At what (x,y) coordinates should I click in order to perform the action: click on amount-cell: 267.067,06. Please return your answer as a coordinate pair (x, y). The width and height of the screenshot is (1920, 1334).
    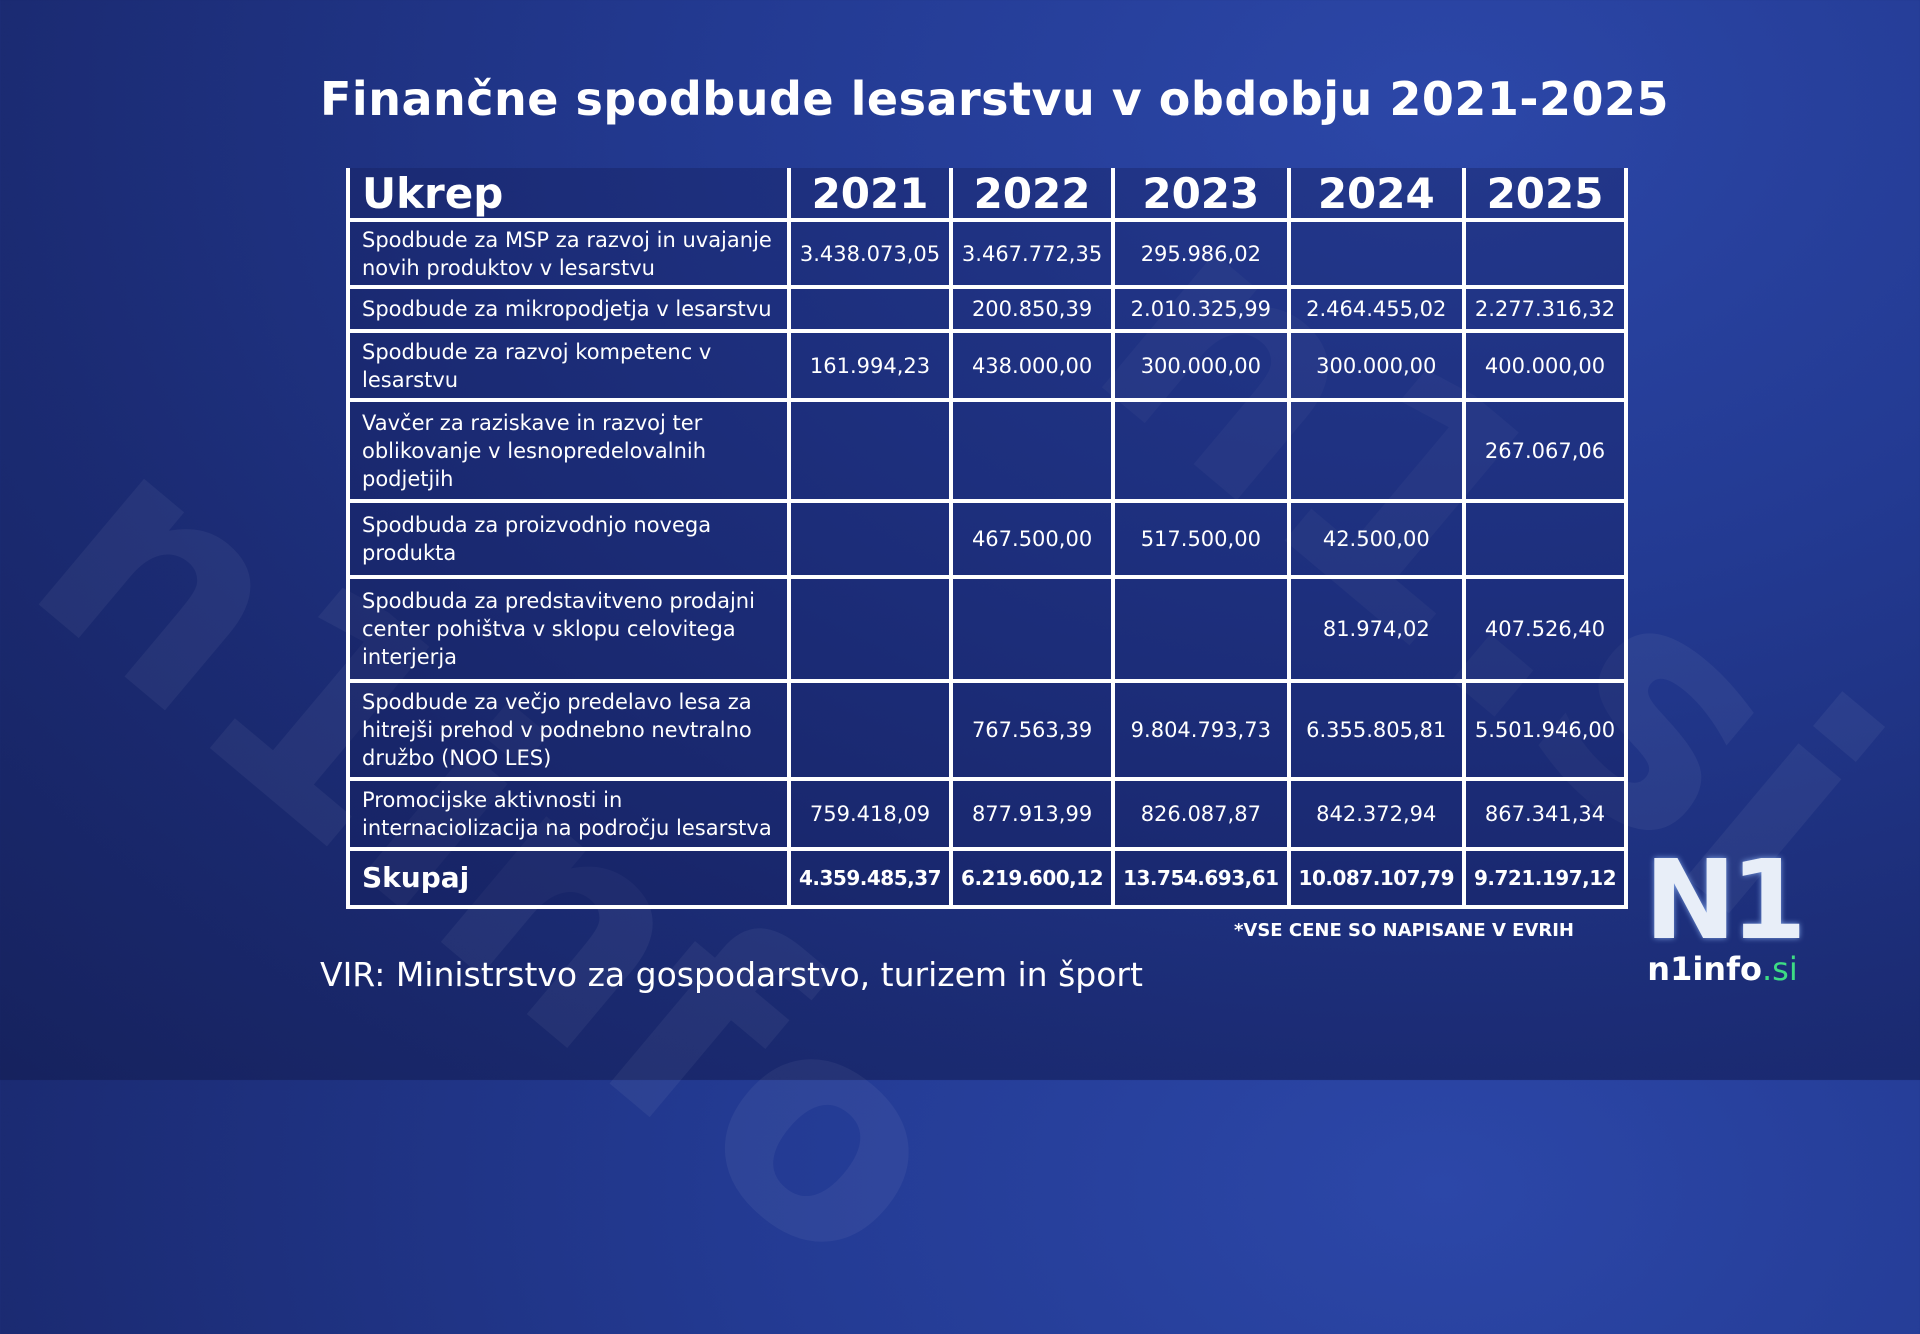
    Looking at the image, I should click on (1545, 450).